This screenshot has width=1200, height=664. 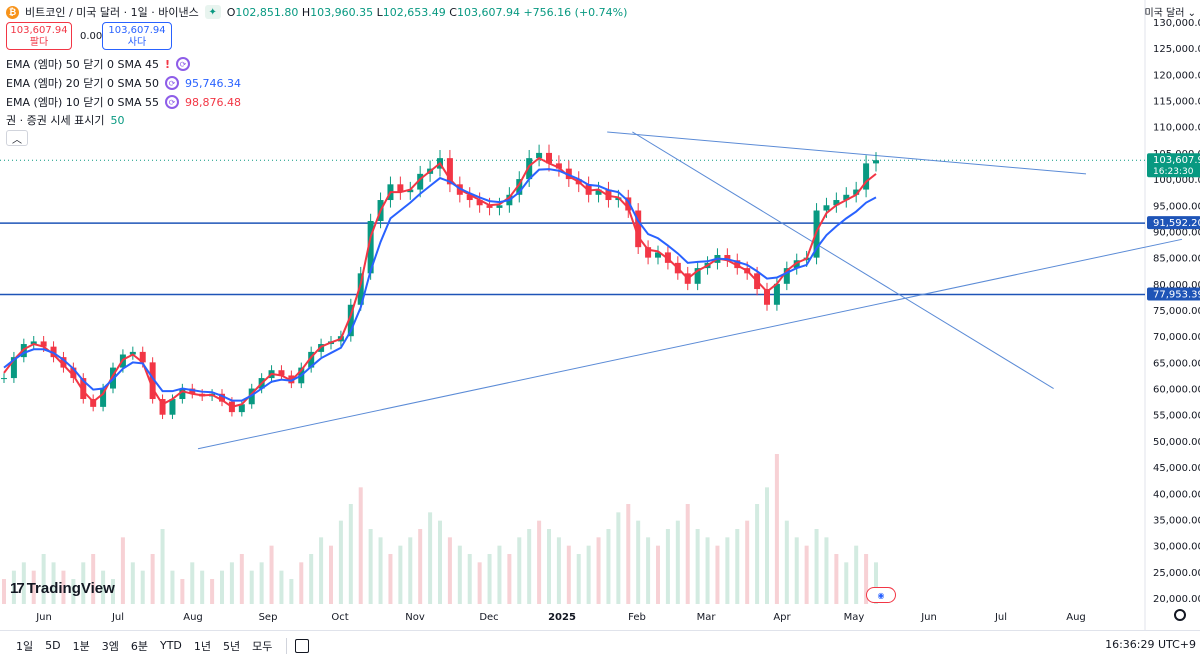 What do you see at coordinates (1176, 206) in the screenshot?
I see `y-tick-label: 95,000.00` at bounding box center [1176, 206].